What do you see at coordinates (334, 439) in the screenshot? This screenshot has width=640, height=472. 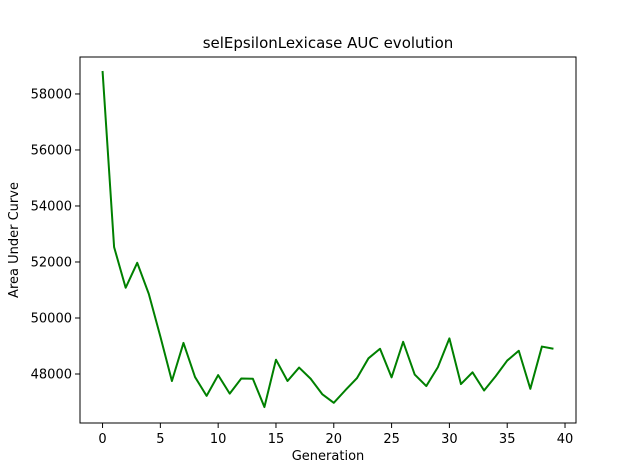 I see `x-tick-label: 20` at bounding box center [334, 439].